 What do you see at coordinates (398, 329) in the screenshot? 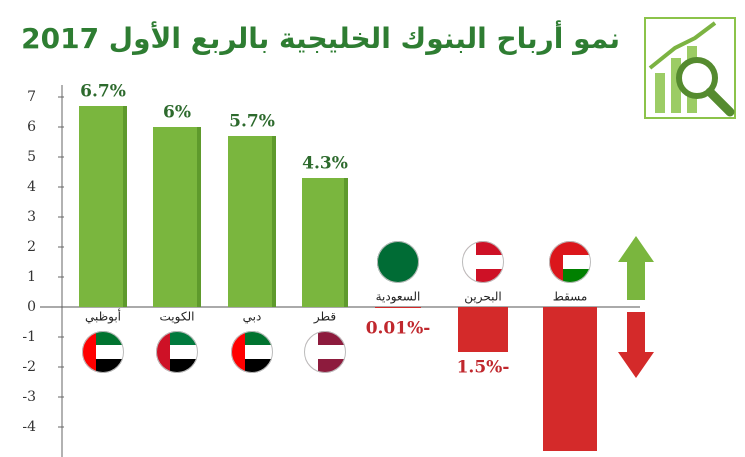
I see `value-label: 0.01%-` at bounding box center [398, 329].